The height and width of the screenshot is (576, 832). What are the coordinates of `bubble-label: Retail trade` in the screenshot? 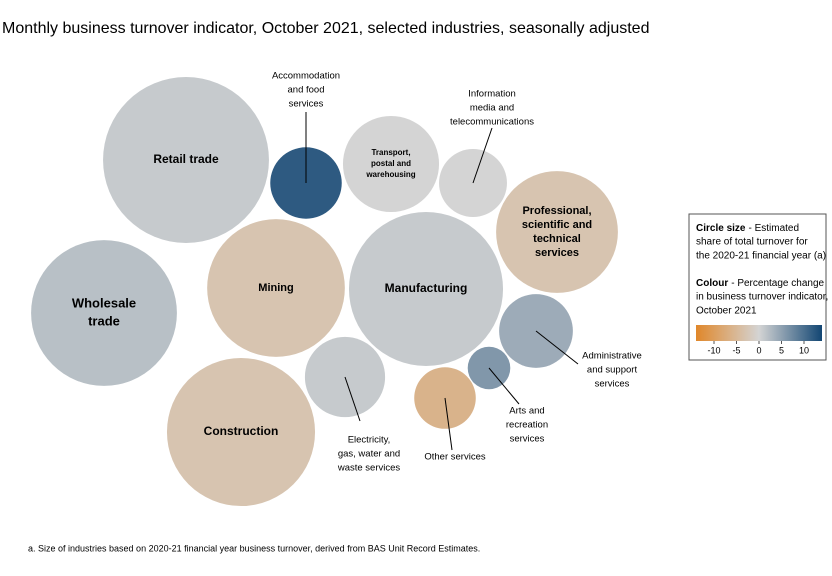 It's located at (186, 159).